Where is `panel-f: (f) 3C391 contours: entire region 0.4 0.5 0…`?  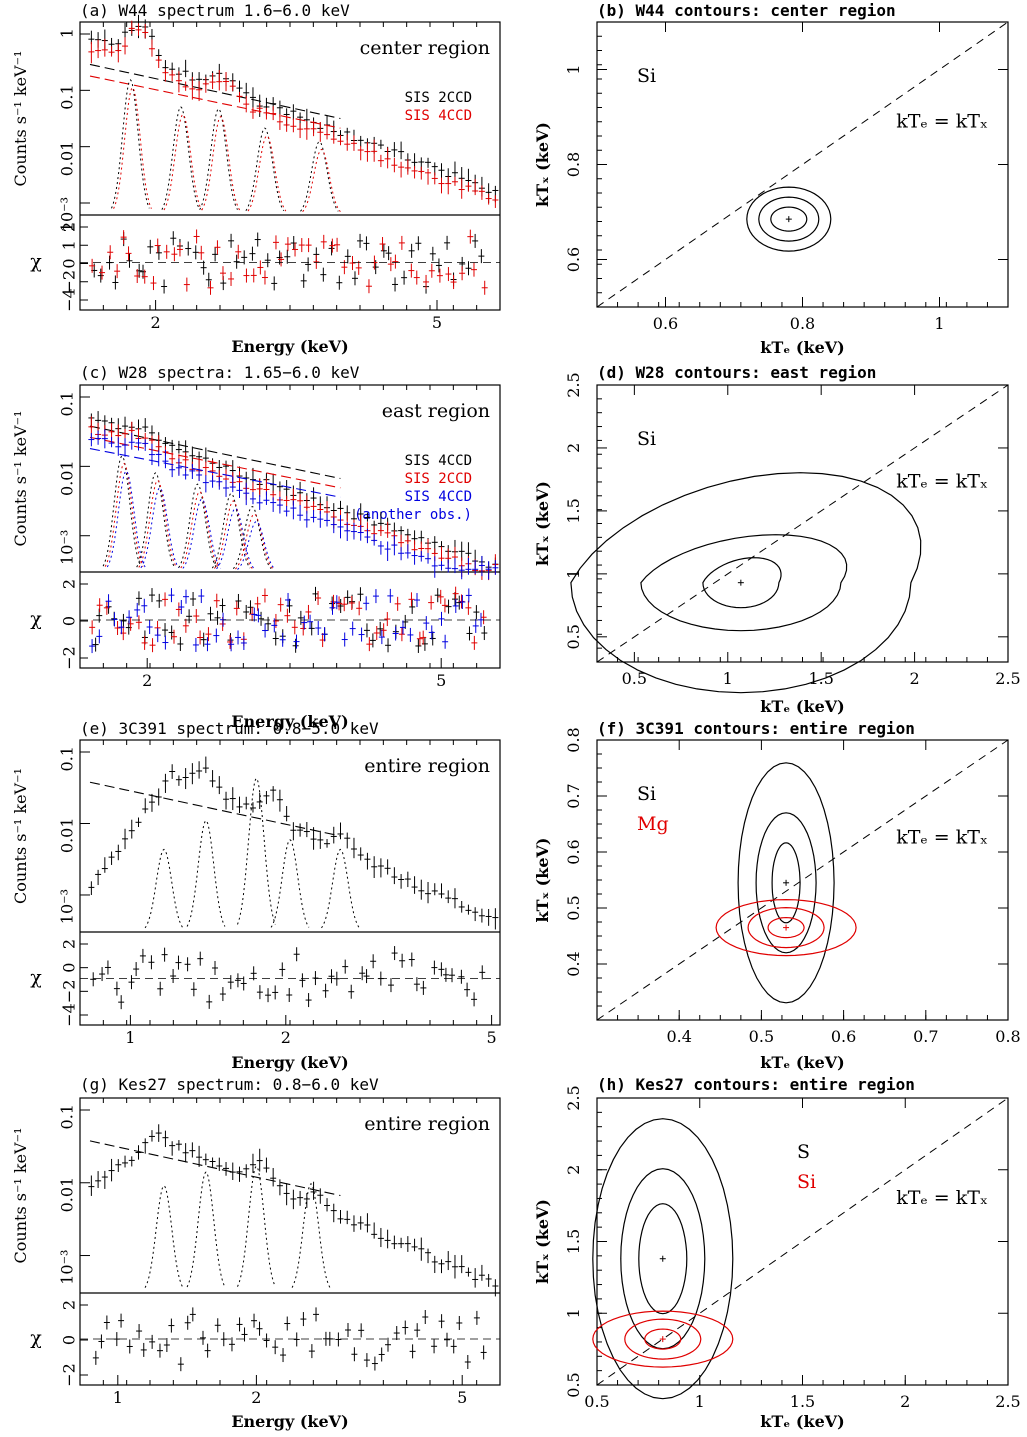 panel-f: (f) 3C391 contours: entire region 0.4 0.5 0… is located at coordinates (777, 895).